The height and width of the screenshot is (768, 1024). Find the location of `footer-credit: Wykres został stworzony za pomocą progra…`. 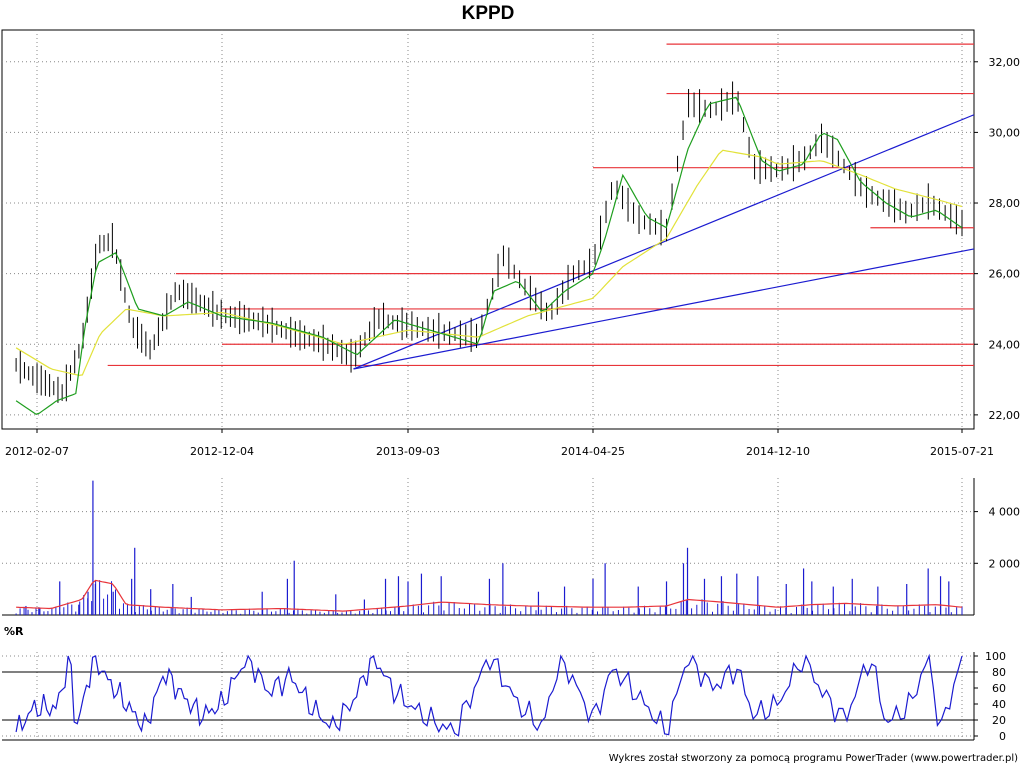

footer-credit: Wykres został stworzony za pomocą progra… is located at coordinates (813, 758).